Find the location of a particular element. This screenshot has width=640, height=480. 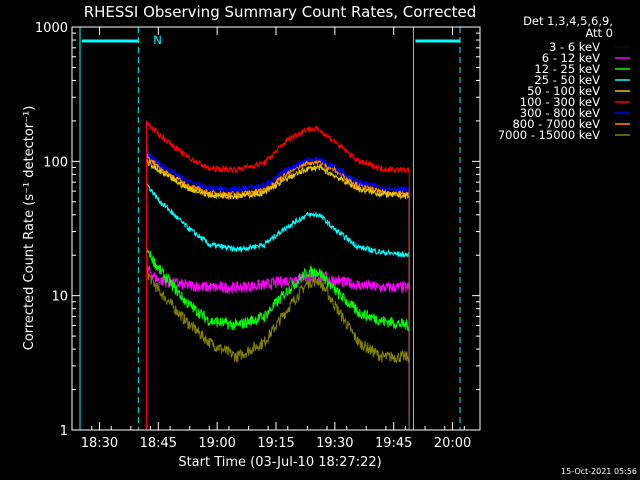

legend-label-7: 800 - 7000 keV is located at coordinates (556, 124).